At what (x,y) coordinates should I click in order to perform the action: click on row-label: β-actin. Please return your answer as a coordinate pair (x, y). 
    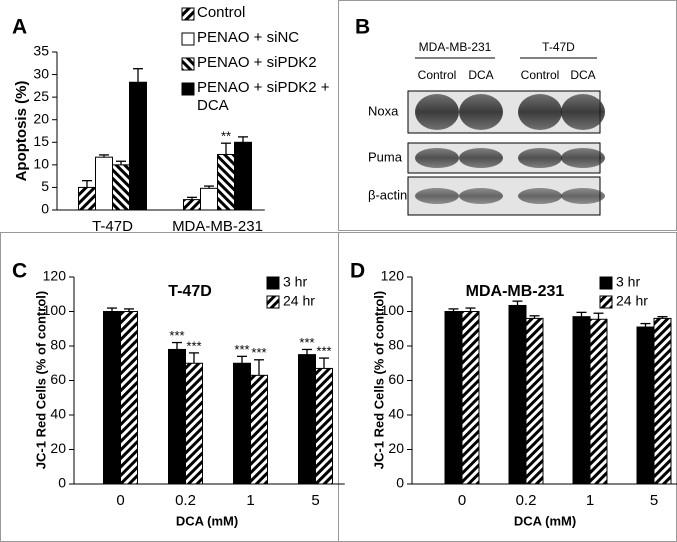
    Looking at the image, I should click on (387, 194).